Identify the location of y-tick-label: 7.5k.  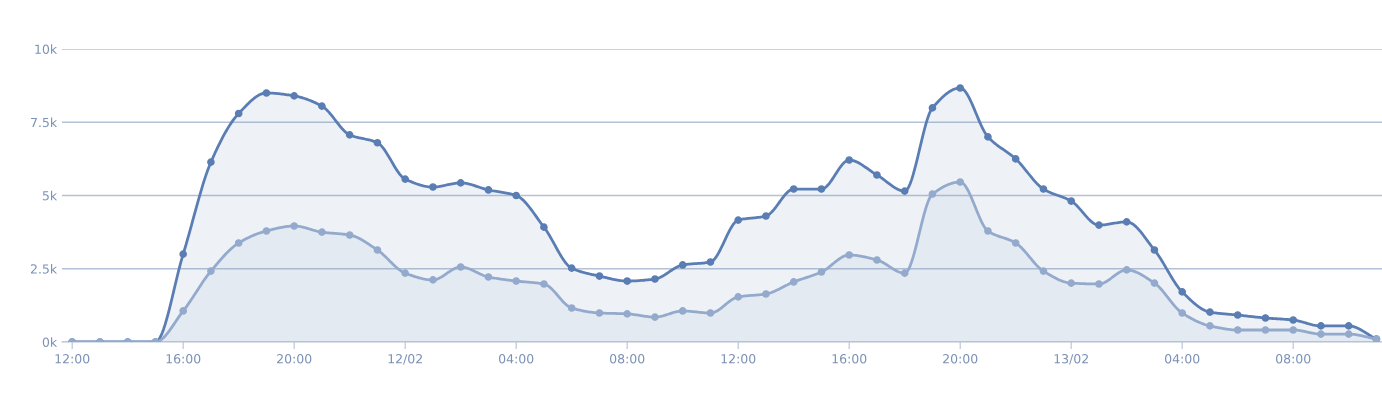
(44, 122).